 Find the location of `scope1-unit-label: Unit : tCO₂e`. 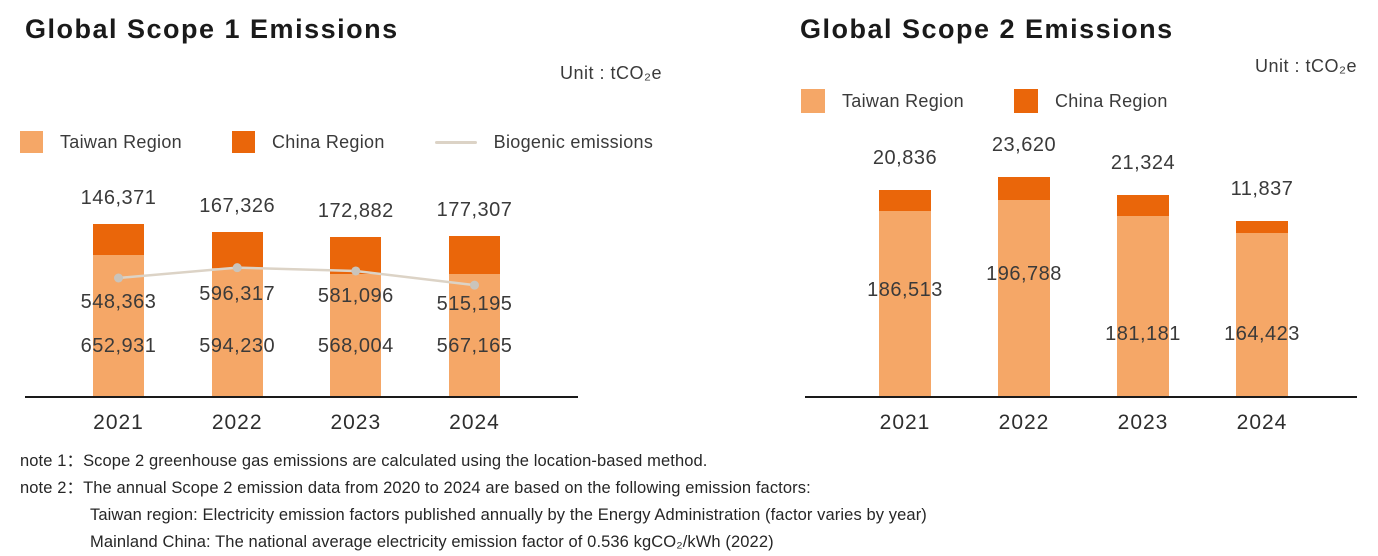

scope1-unit-label: Unit : tCO₂e is located at coordinates (610, 73).